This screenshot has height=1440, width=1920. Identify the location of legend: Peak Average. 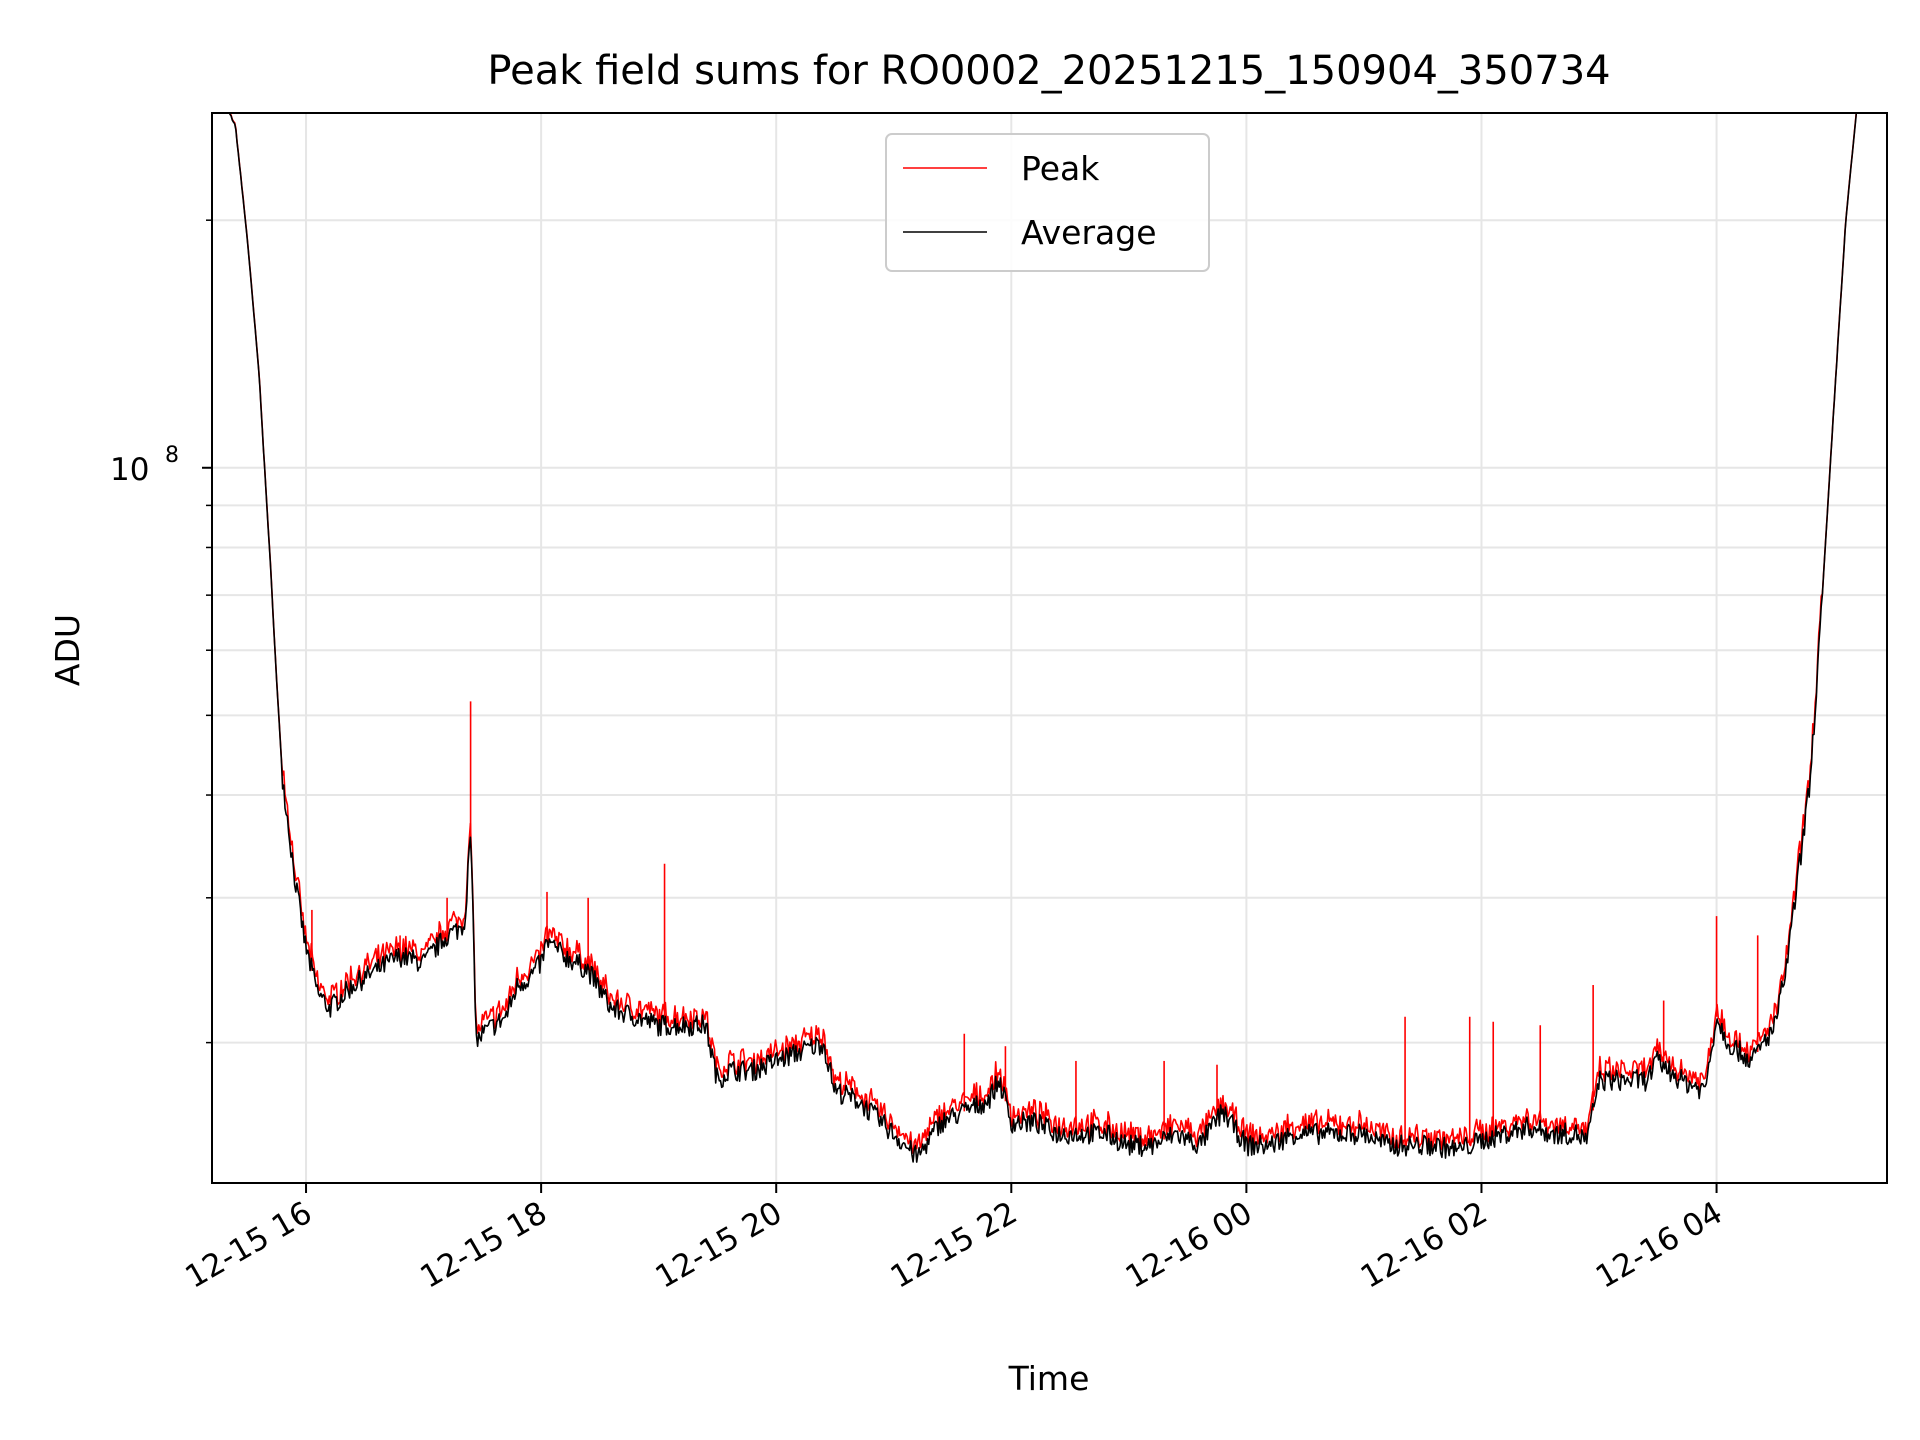
(1047, 202).